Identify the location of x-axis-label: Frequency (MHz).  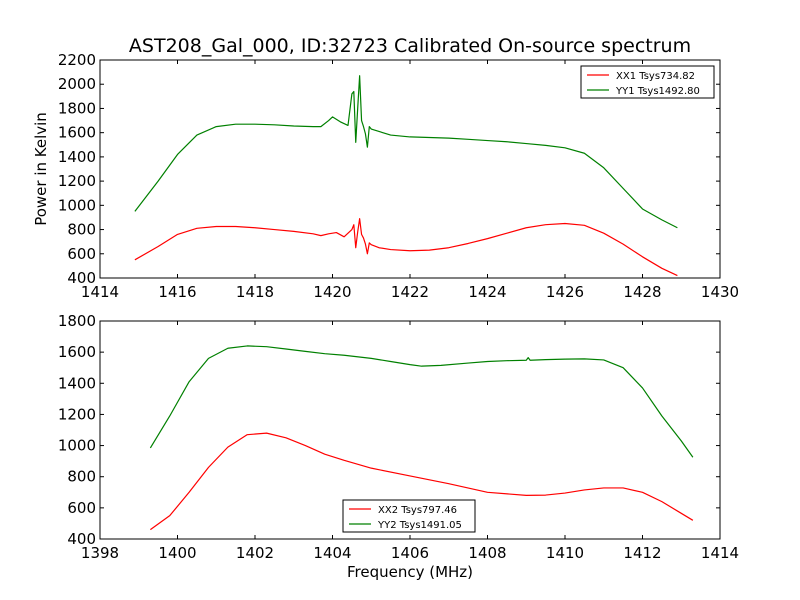
(410, 572).